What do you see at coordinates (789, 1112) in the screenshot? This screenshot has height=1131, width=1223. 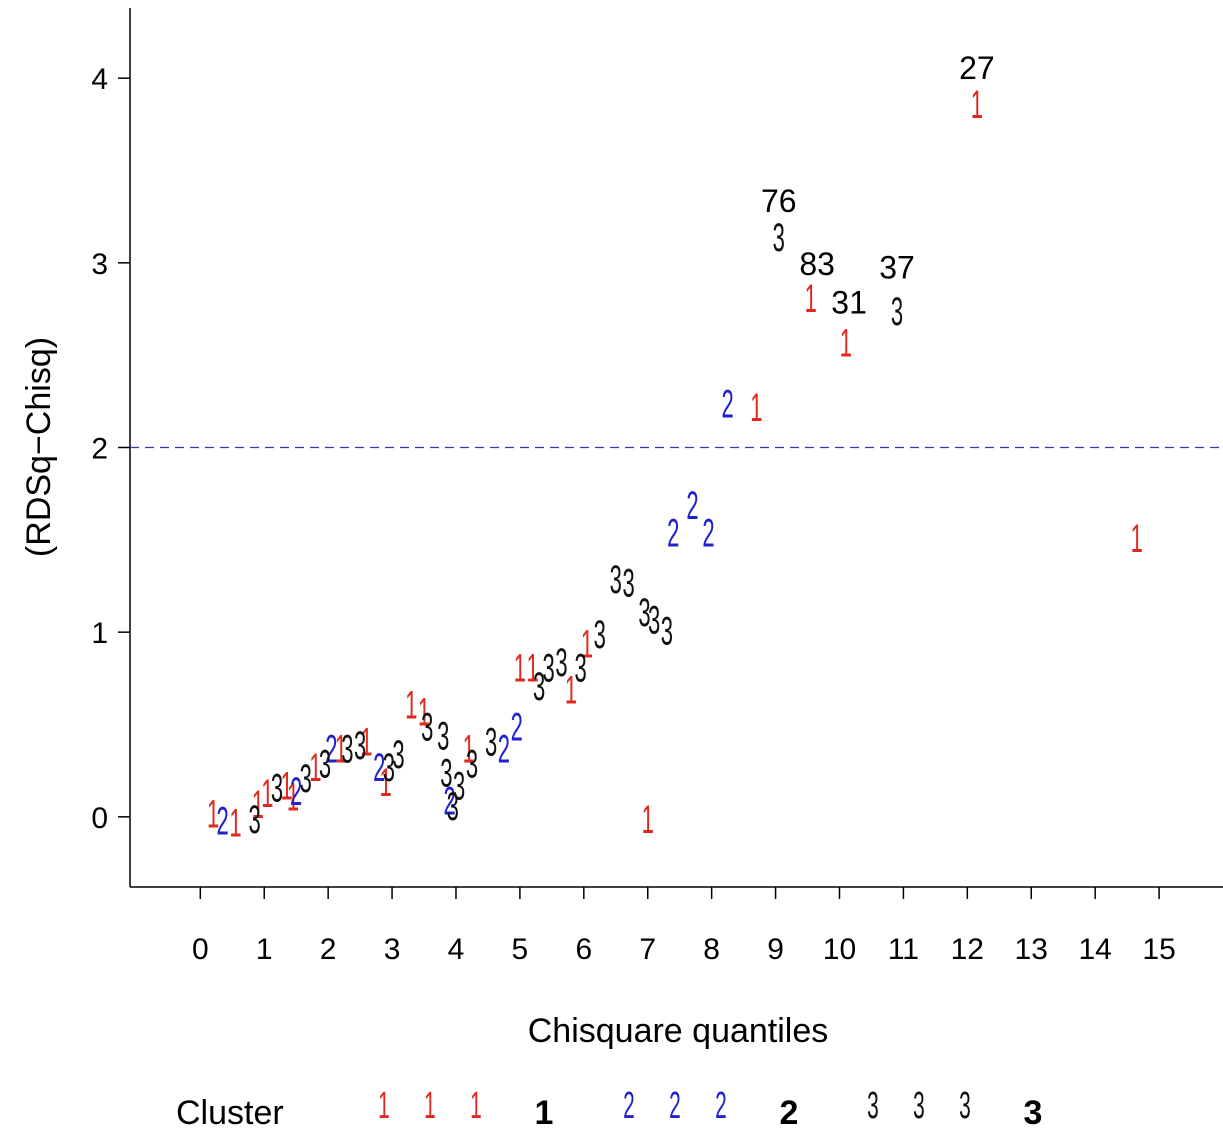 I see `legend-label-cluster-2: 2` at bounding box center [789, 1112].